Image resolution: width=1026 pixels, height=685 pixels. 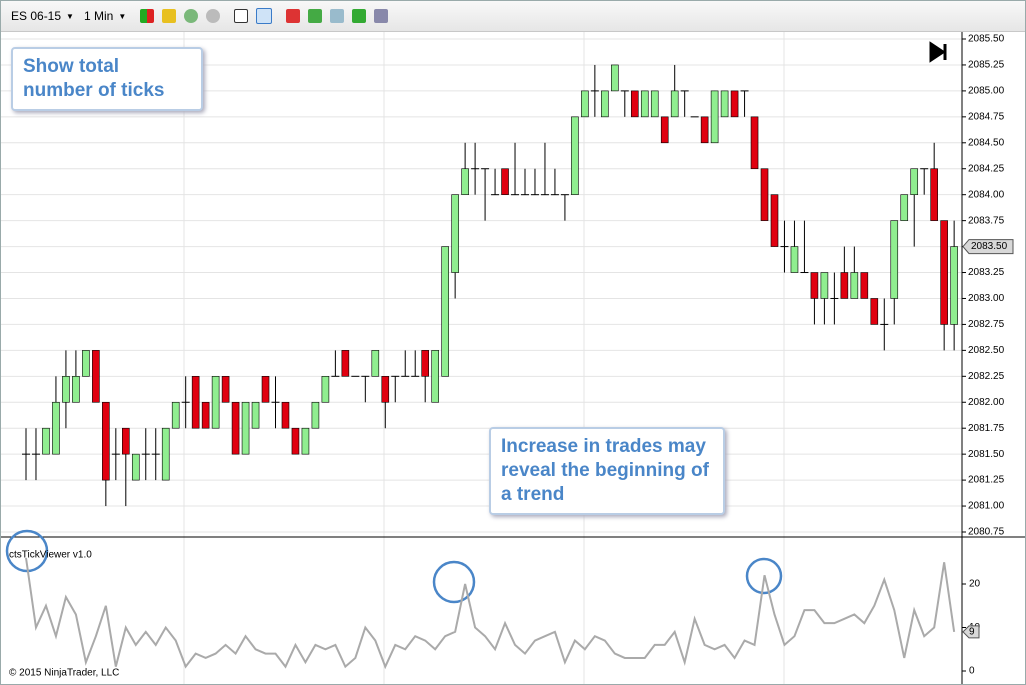 I want to click on indicator-label: ctsTickViewer v1.0, so click(x=50, y=555).